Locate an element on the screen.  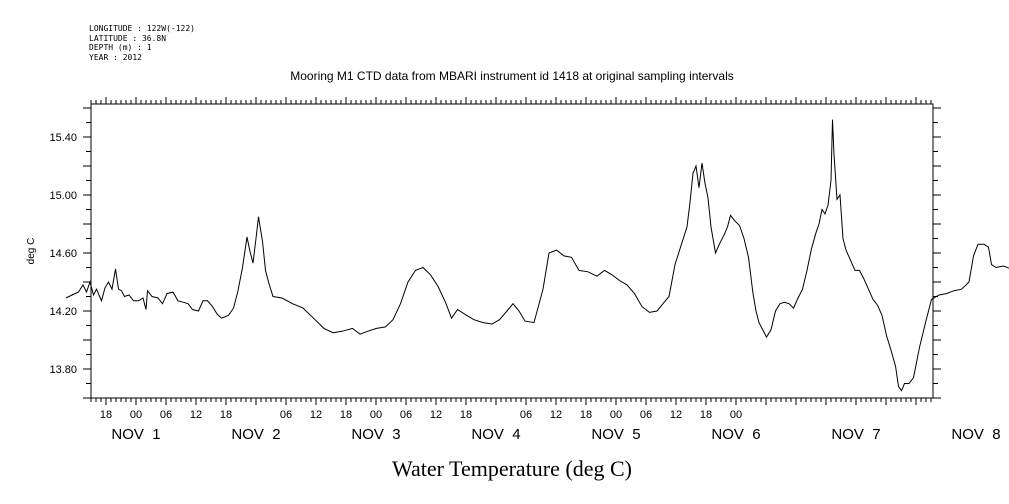
y-tick-label: 14.20 is located at coordinates (63, 312).